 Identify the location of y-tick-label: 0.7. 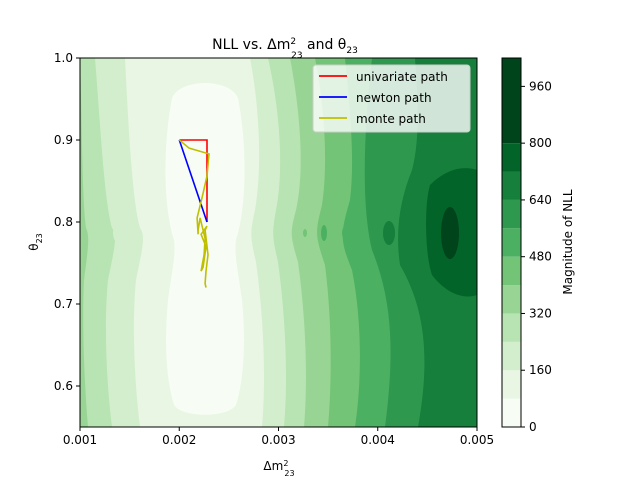
(63, 304).